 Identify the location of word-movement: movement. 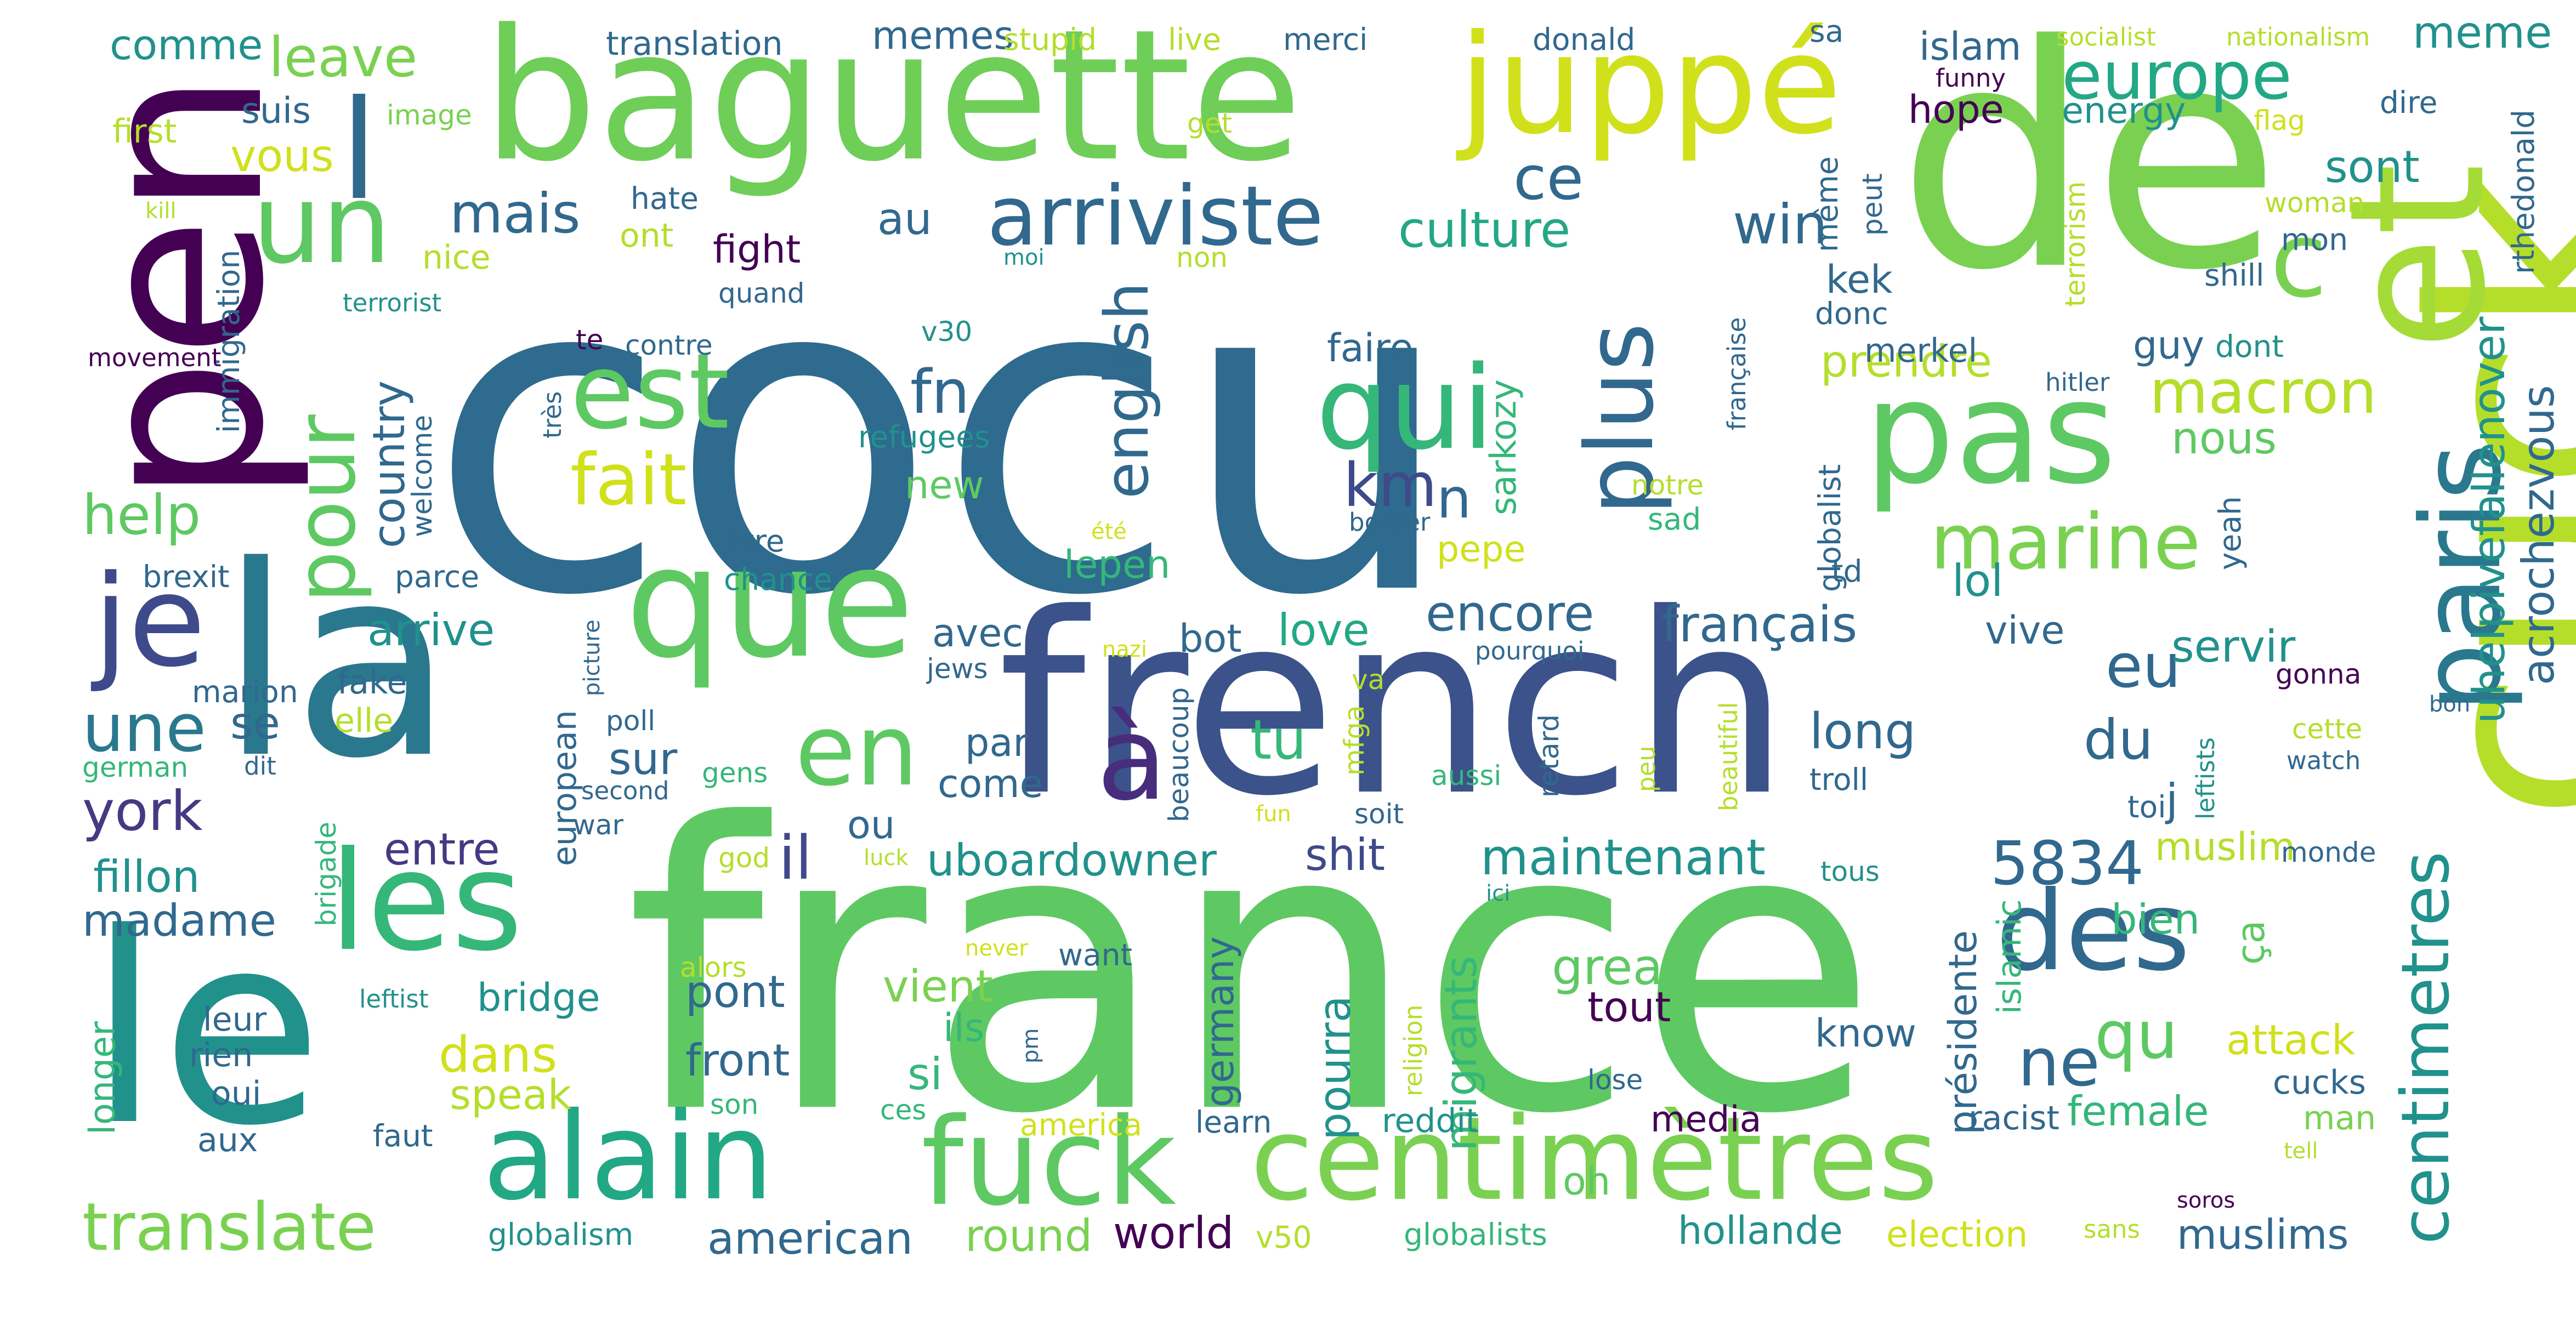
(155, 357).